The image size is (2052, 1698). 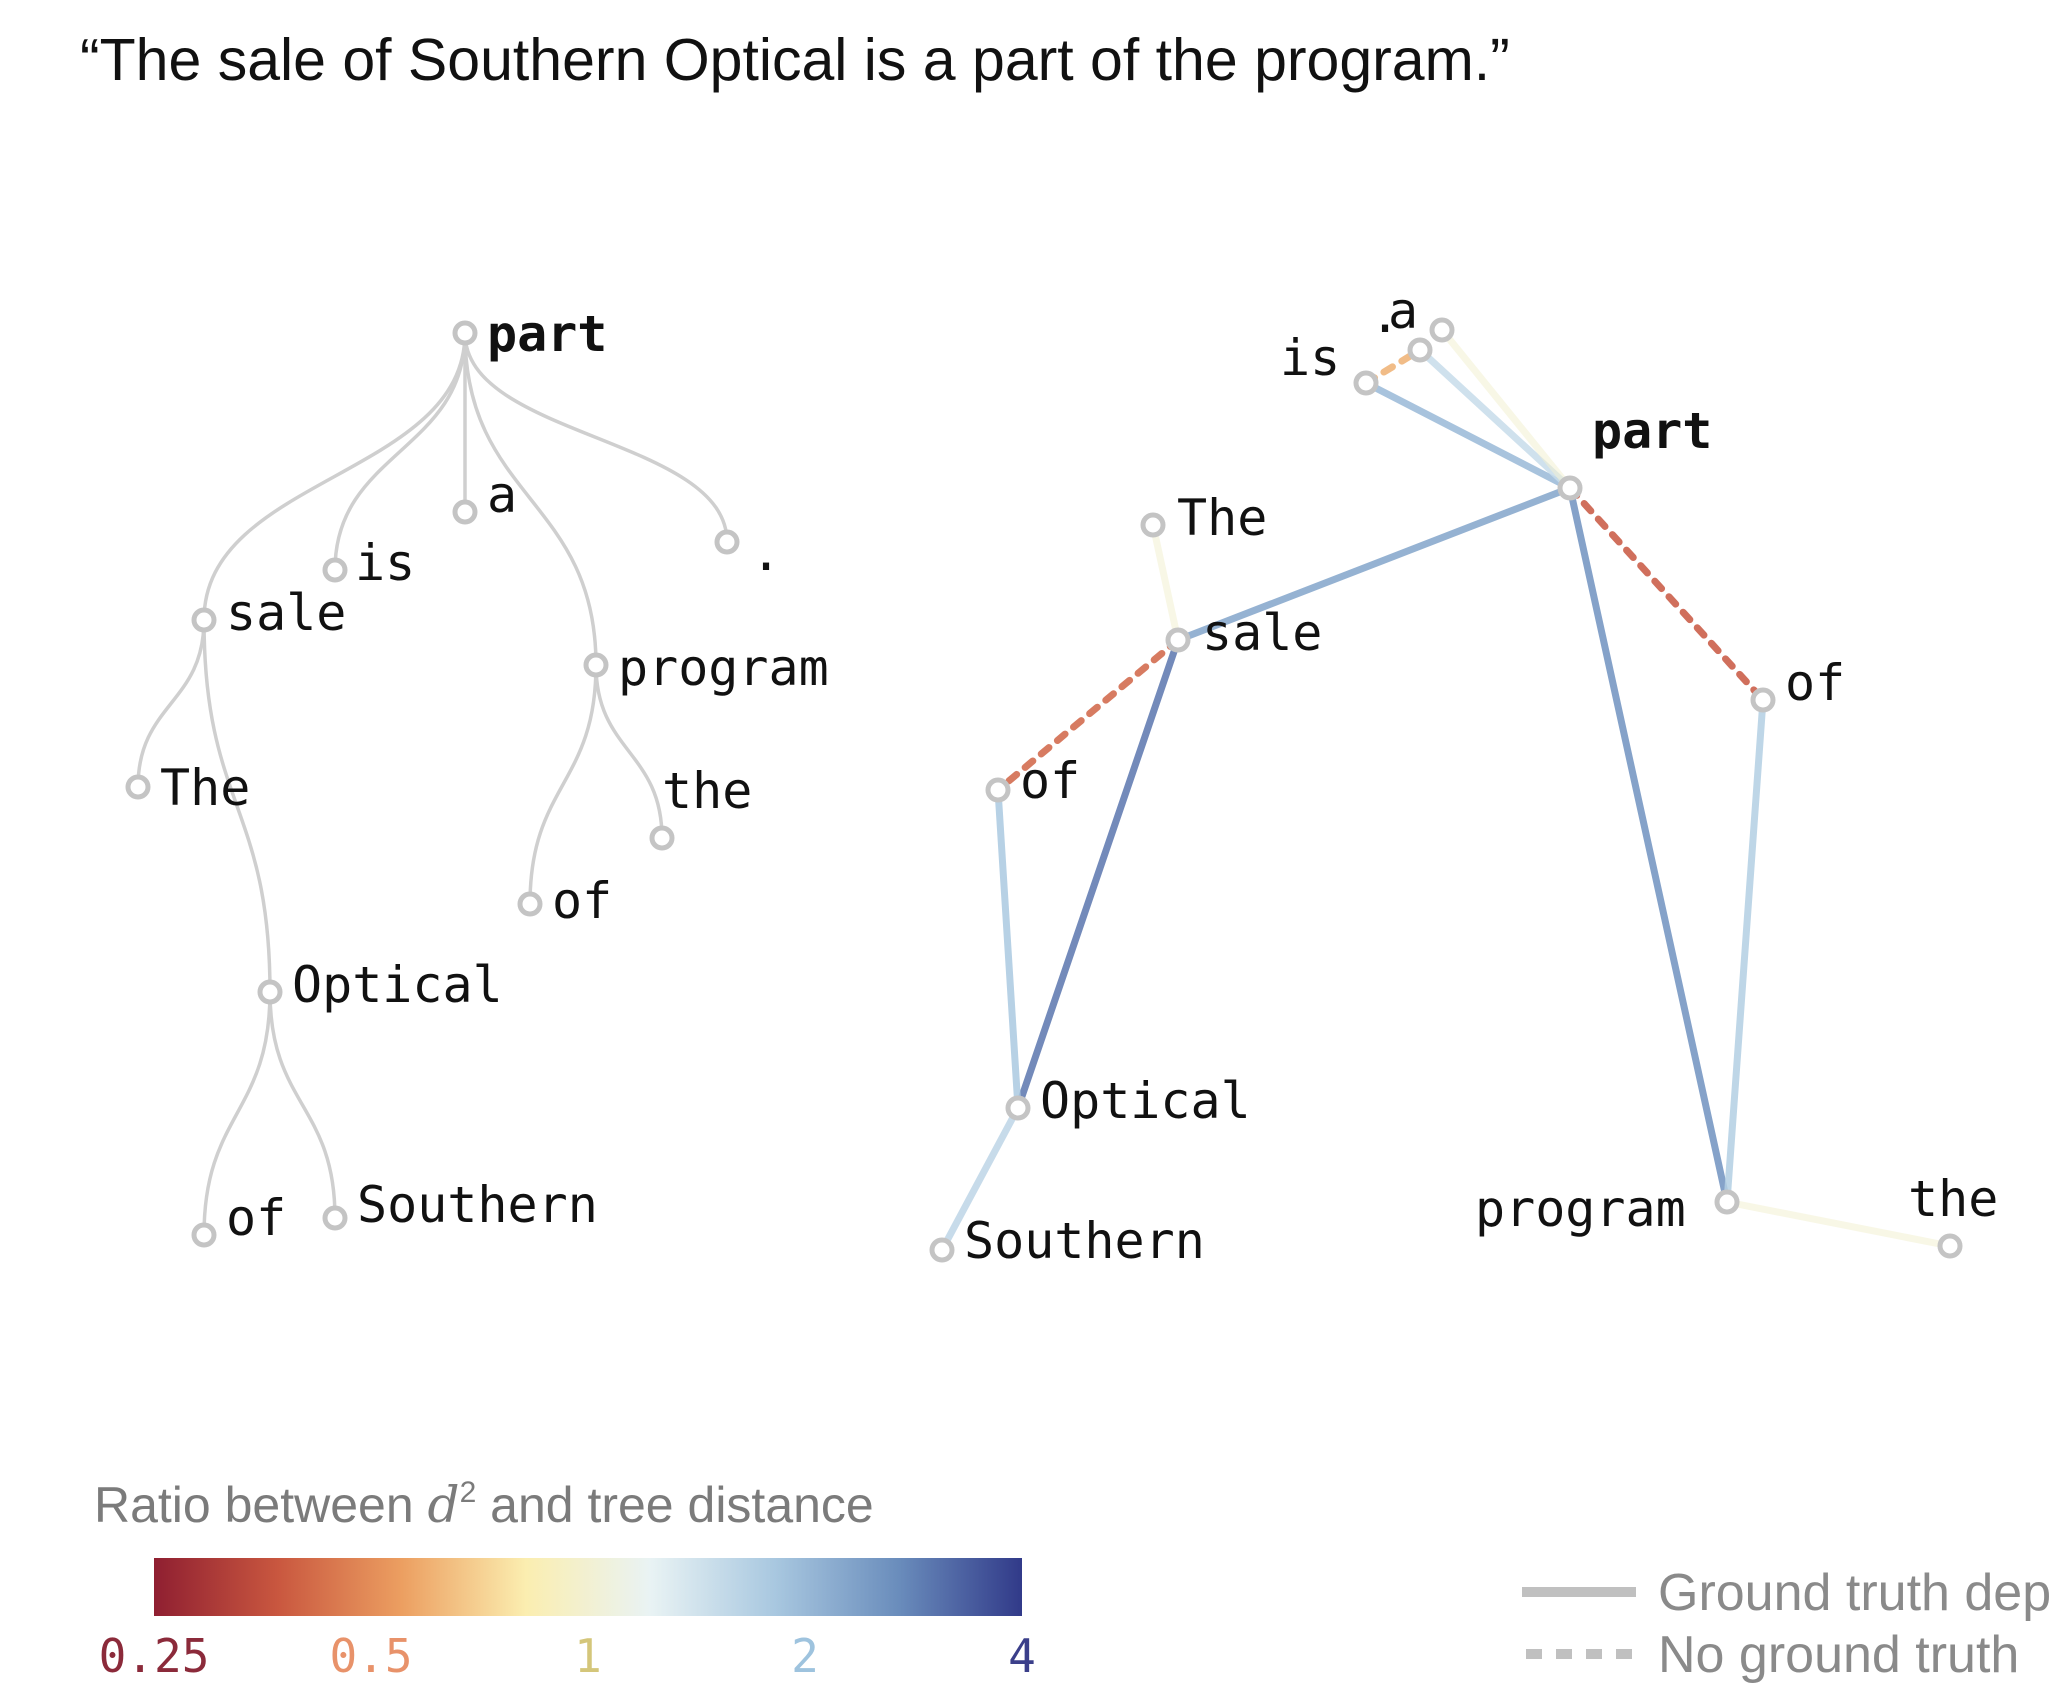 What do you see at coordinates (1262, 633) in the screenshot?
I see `graph-label-sale: sale` at bounding box center [1262, 633].